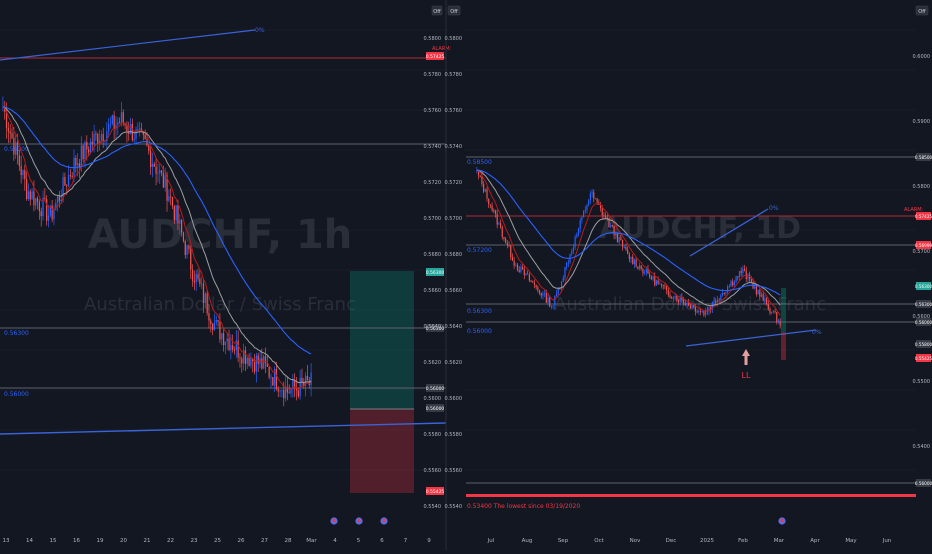 Image resolution: width=932 pixels, height=554 pixels. I want to click on stop-loss-zone, so click(382, 451).